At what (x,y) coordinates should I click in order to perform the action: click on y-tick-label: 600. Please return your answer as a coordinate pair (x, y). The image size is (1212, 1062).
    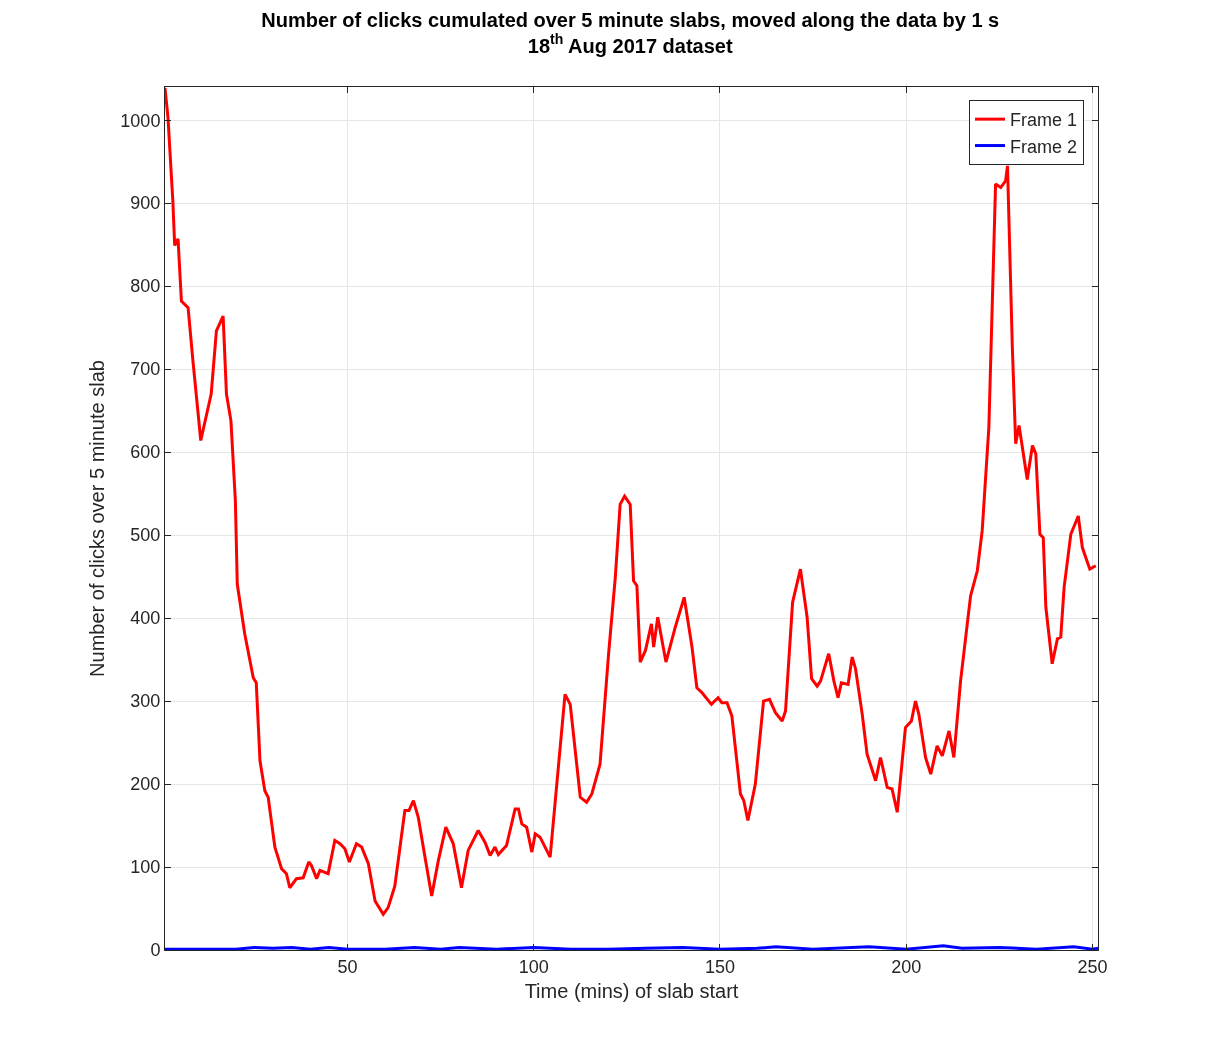
    Looking at the image, I should click on (145, 452).